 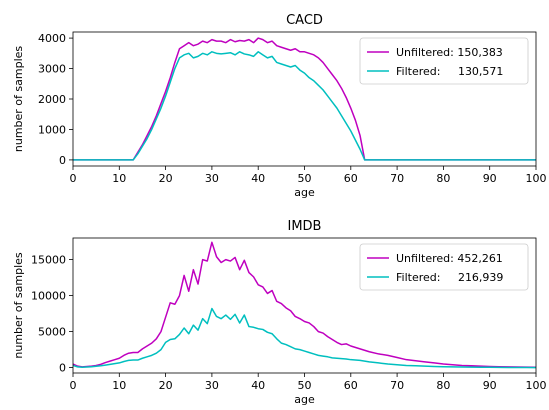 I want to click on y-tick-label: 15000, so click(x=48, y=260).